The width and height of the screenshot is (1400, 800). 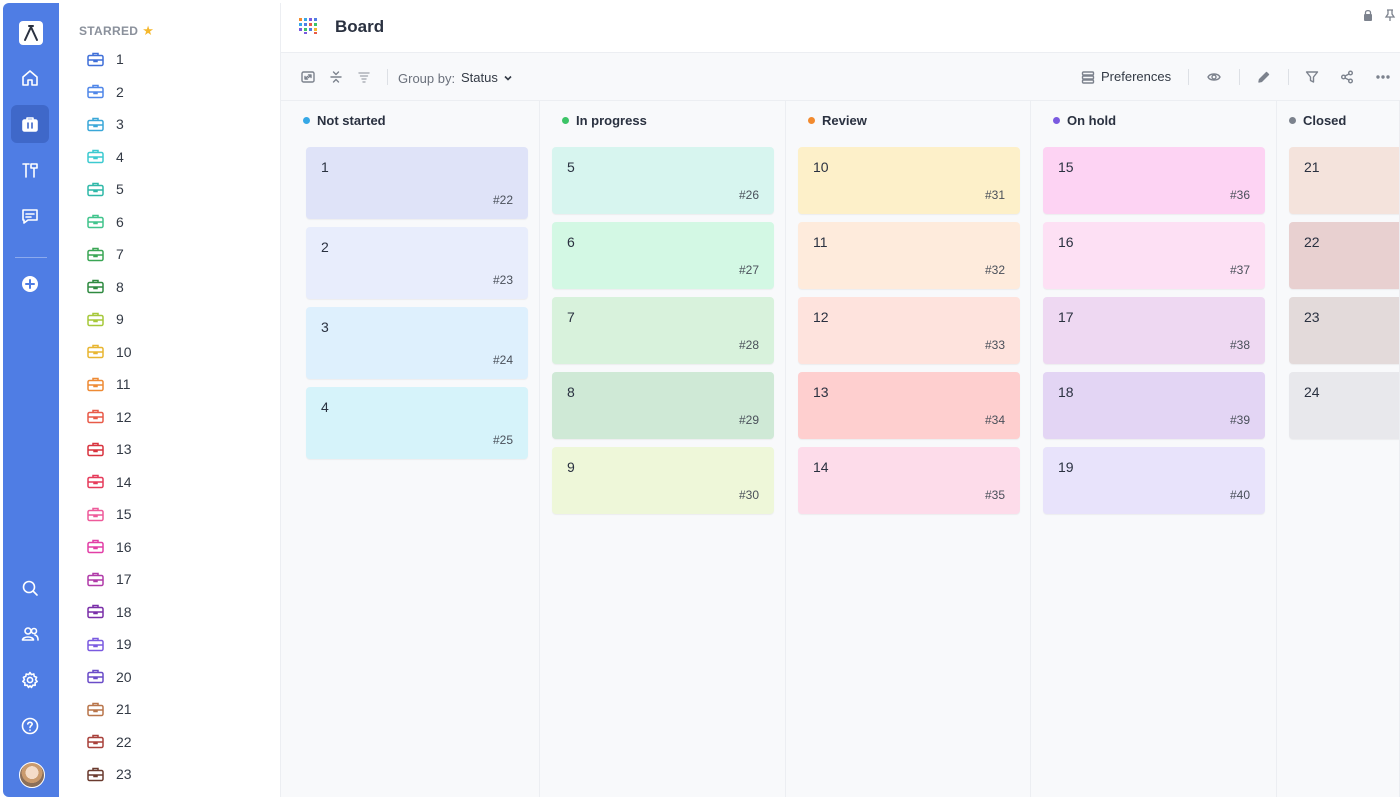 I want to click on starred-project-item: 22, so click(x=109, y=742).